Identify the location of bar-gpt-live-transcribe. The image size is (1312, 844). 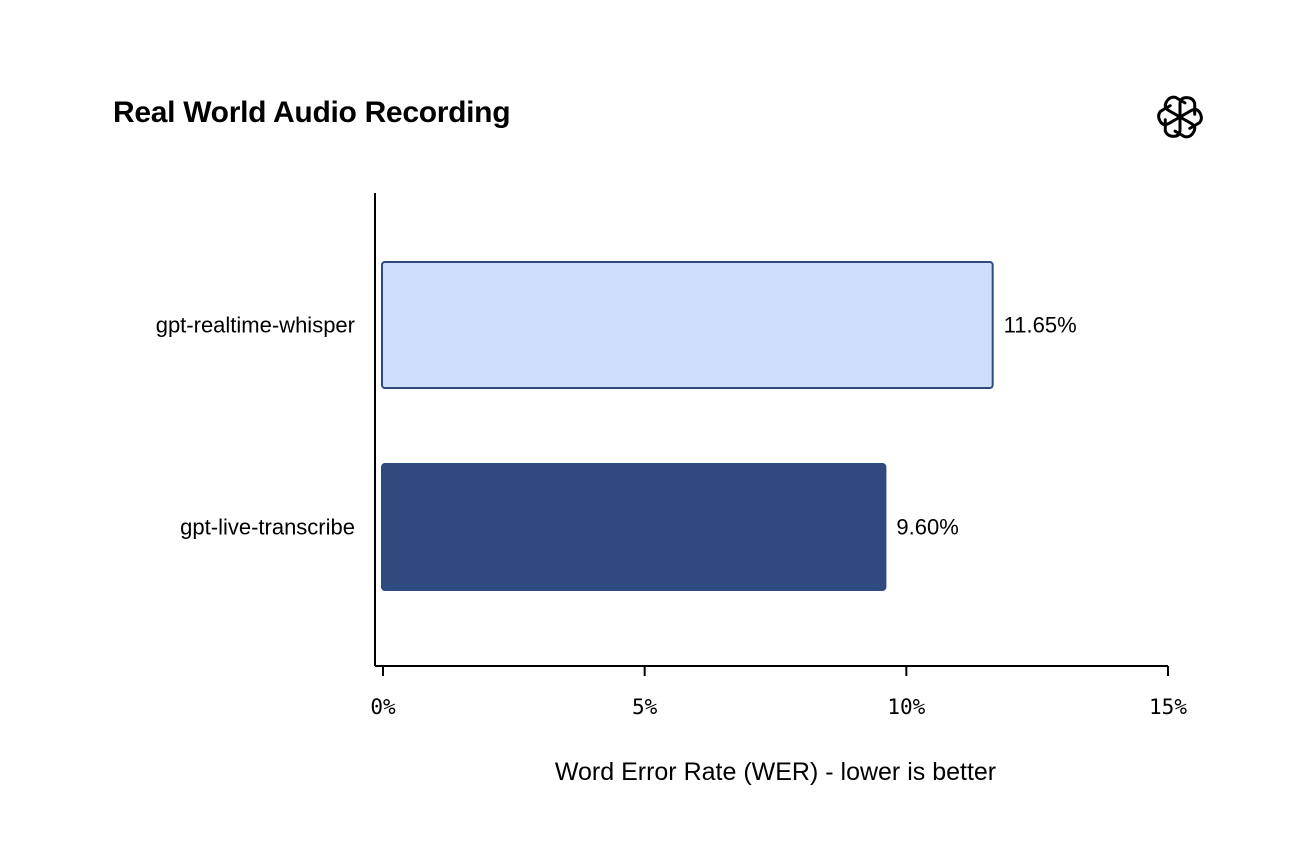
(634, 527).